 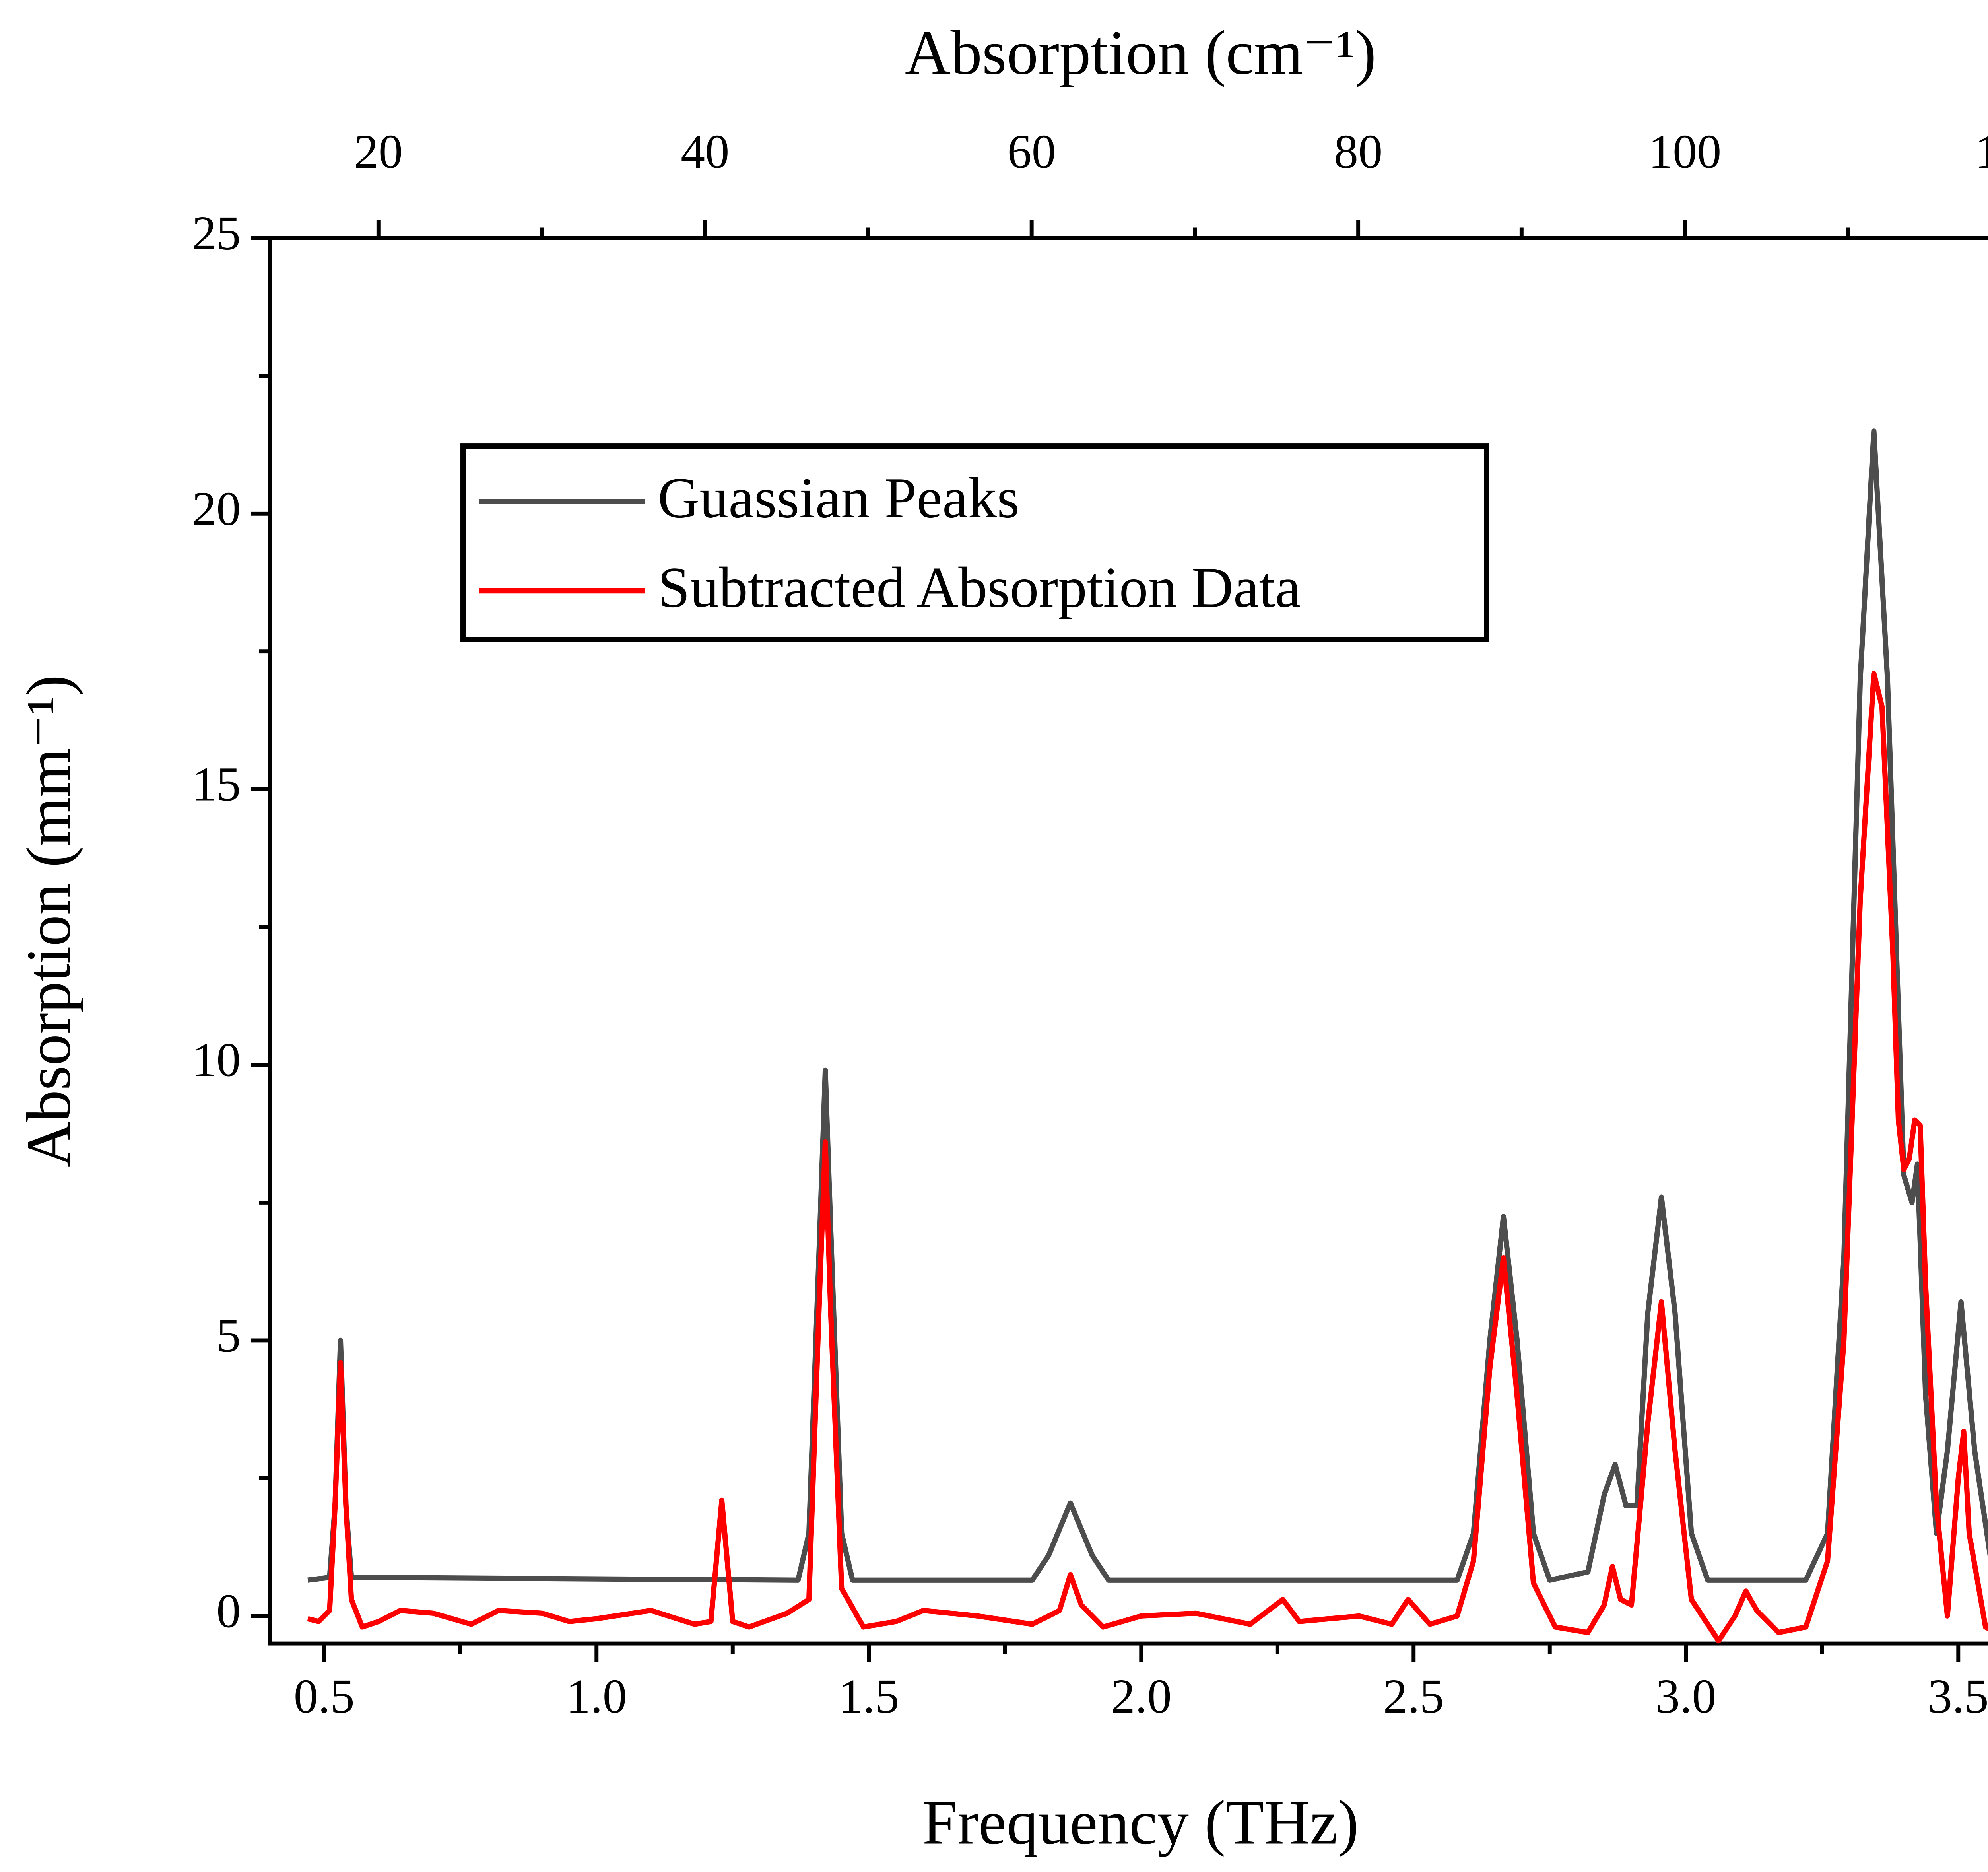 What do you see at coordinates (1140, 1823) in the screenshot?
I see `x-axis-title: Frequency (THz)` at bounding box center [1140, 1823].